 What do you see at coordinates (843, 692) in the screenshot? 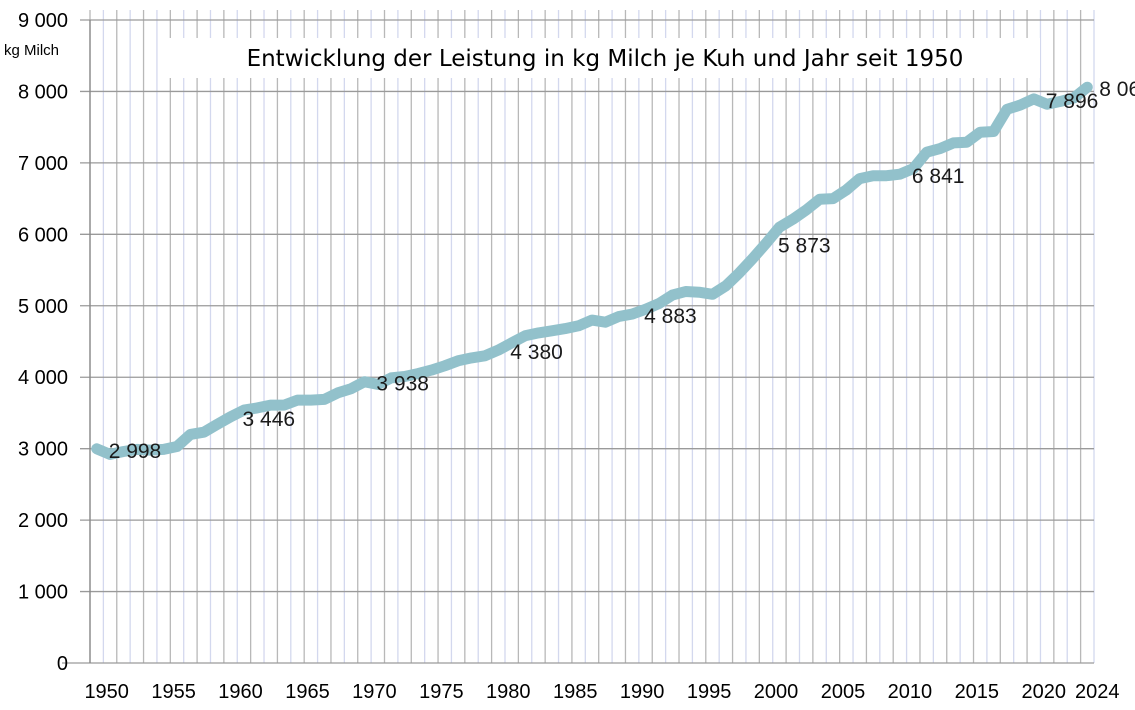
I see `x-tick-label: 2005` at bounding box center [843, 692].